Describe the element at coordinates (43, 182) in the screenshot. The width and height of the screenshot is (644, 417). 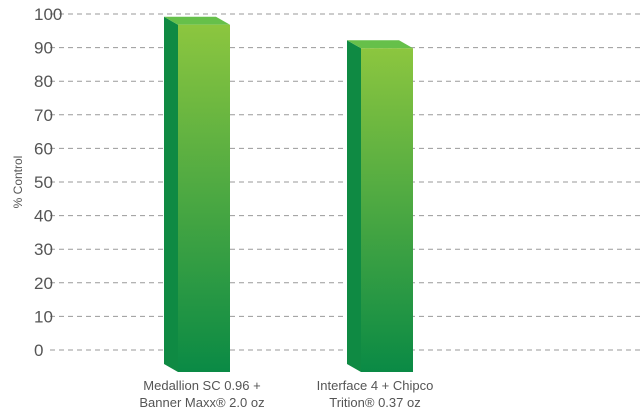
I see `y-tick-label-50: 50` at that location.